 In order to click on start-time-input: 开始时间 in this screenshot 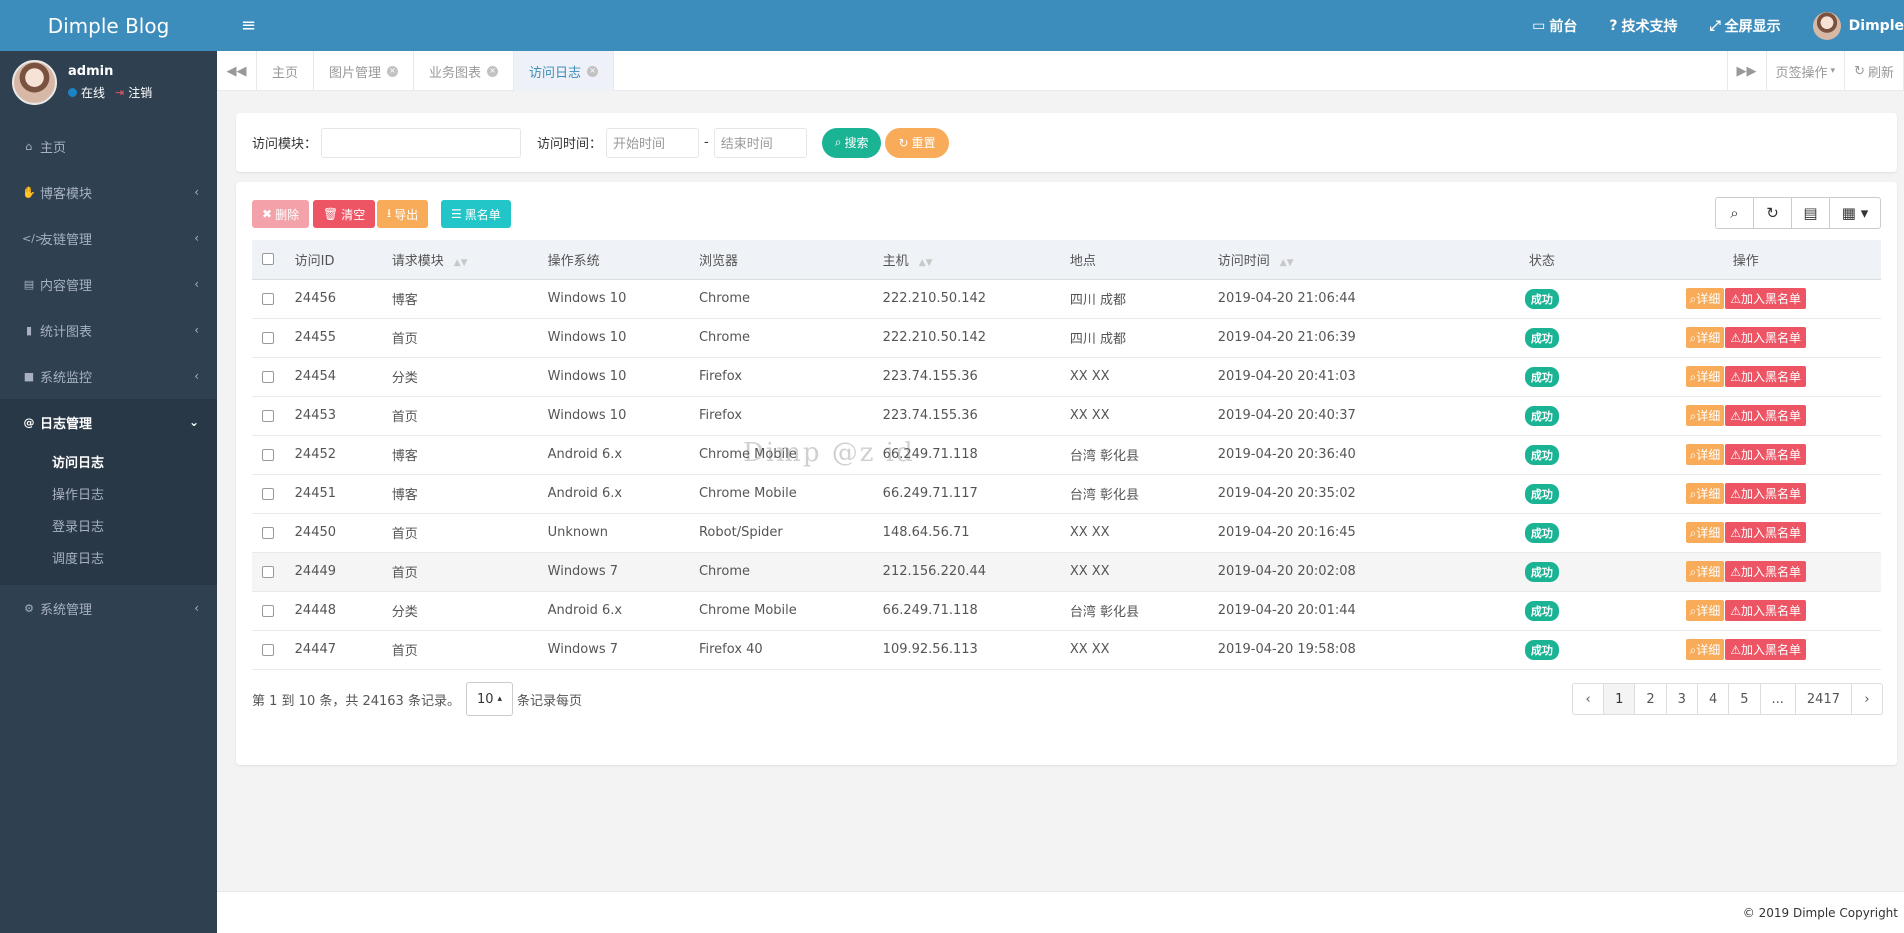, I will do `click(653, 142)`.